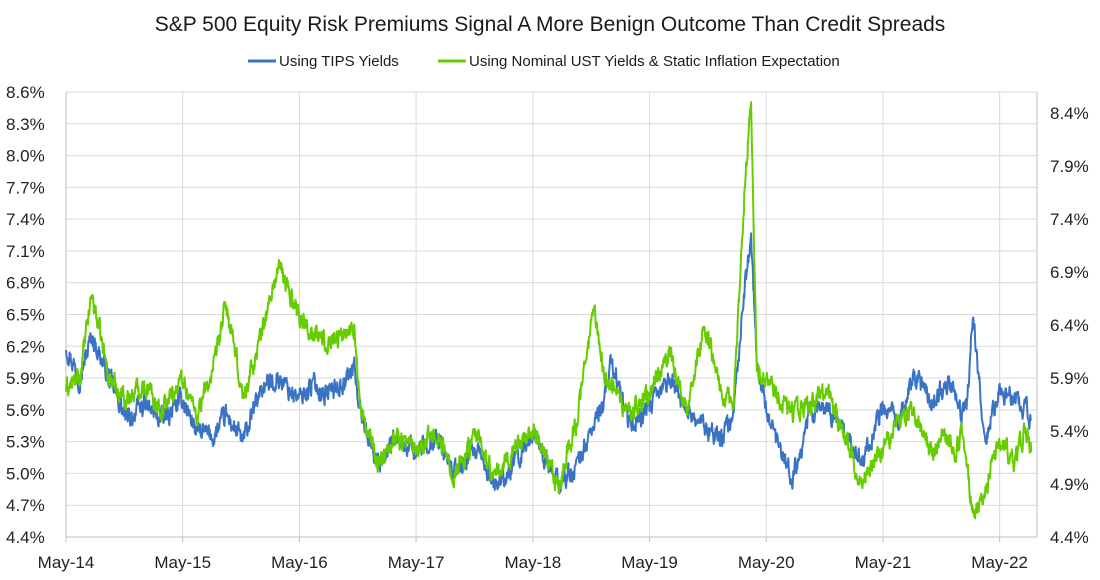 The height and width of the screenshot is (580, 1100). What do you see at coordinates (999, 562) in the screenshot?
I see `x-tick-label: May-22` at bounding box center [999, 562].